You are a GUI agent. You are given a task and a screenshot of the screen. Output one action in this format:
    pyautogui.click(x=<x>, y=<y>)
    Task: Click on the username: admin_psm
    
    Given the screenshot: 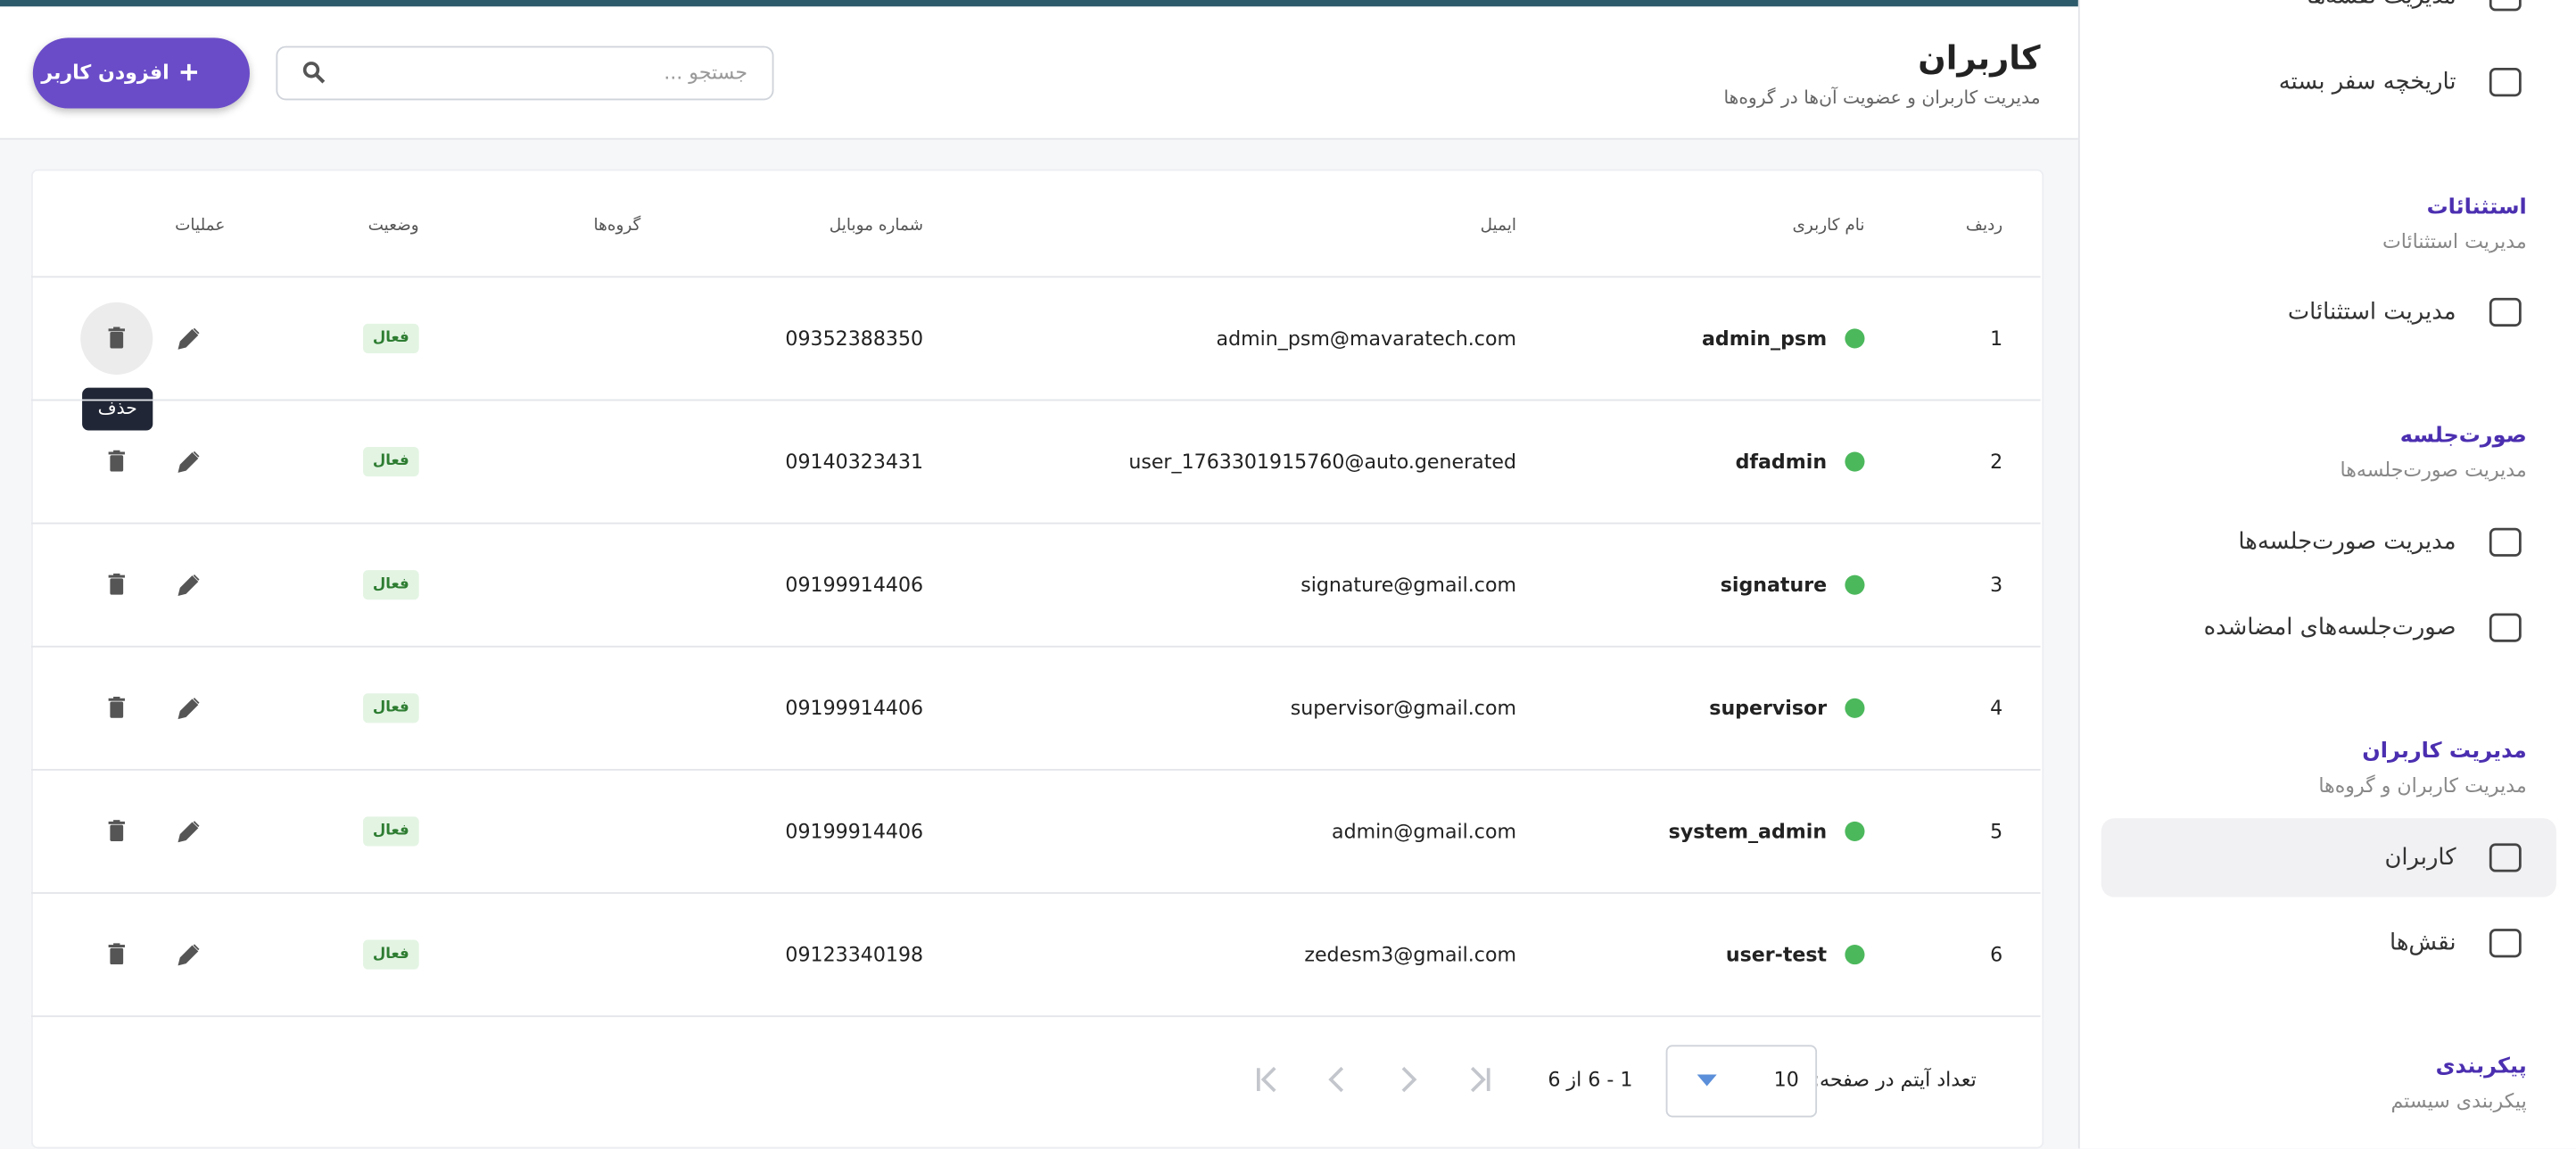 What is the action you would take?
    pyautogui.click(x=1764, y=339)
    